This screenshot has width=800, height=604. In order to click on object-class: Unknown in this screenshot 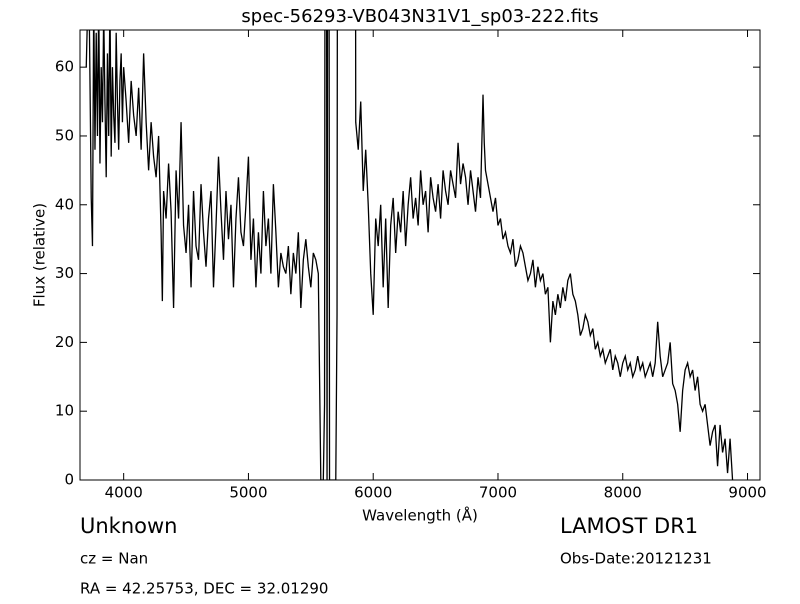, I will do `click(128, 526)`.